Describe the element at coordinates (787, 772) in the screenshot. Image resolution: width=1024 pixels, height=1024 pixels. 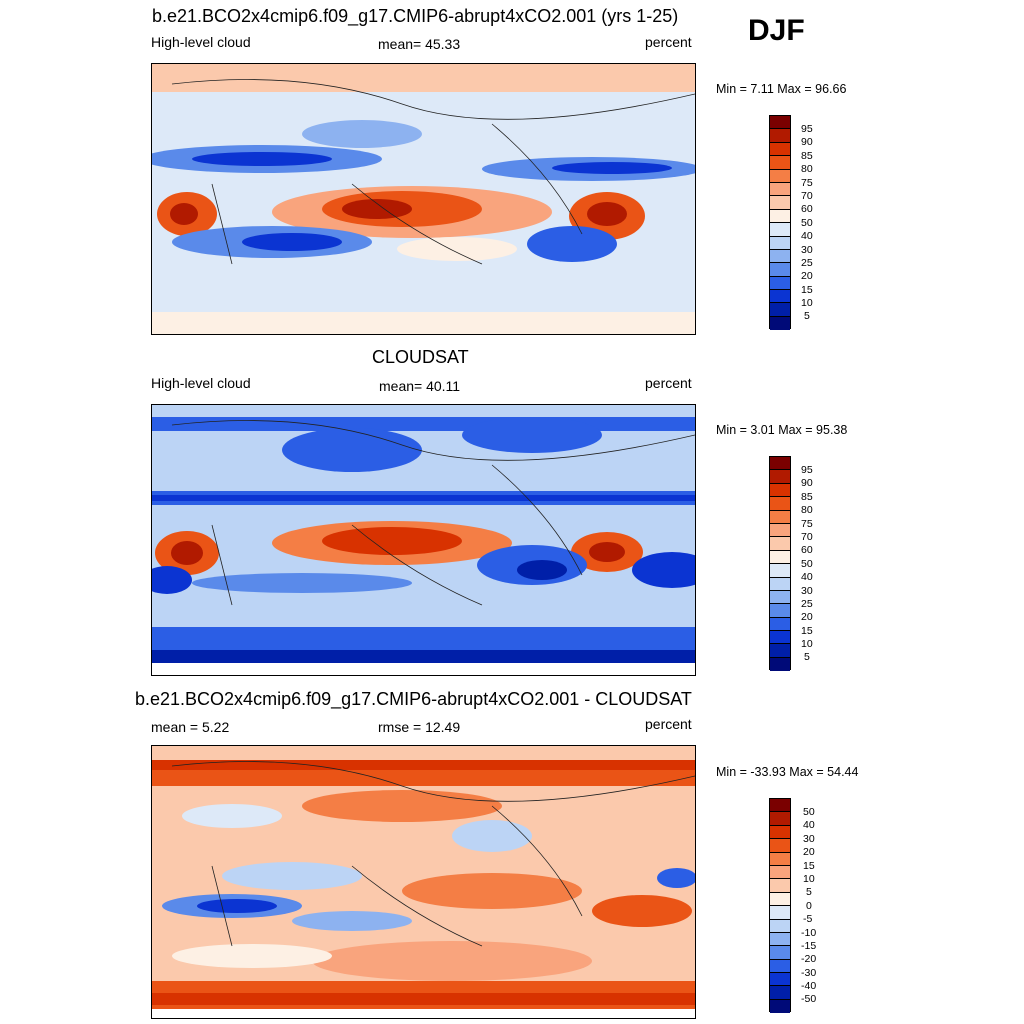
I see `minmax-label: Min = -33.93 Max = 54.44` at that location.